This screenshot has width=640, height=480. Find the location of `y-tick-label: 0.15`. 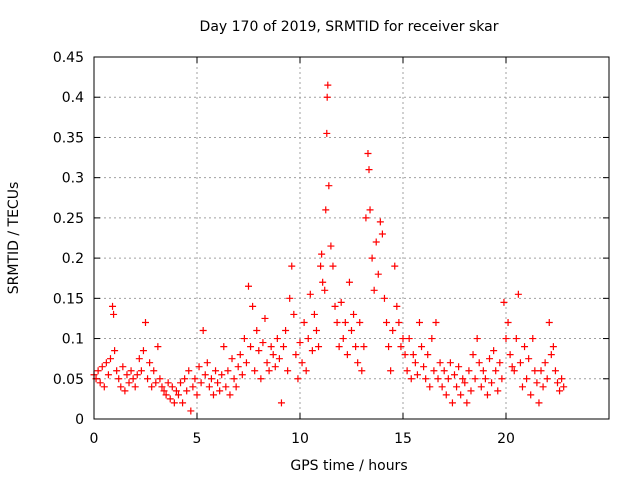

y-tick-label: 0.15 is located at coordinates (68, 299).